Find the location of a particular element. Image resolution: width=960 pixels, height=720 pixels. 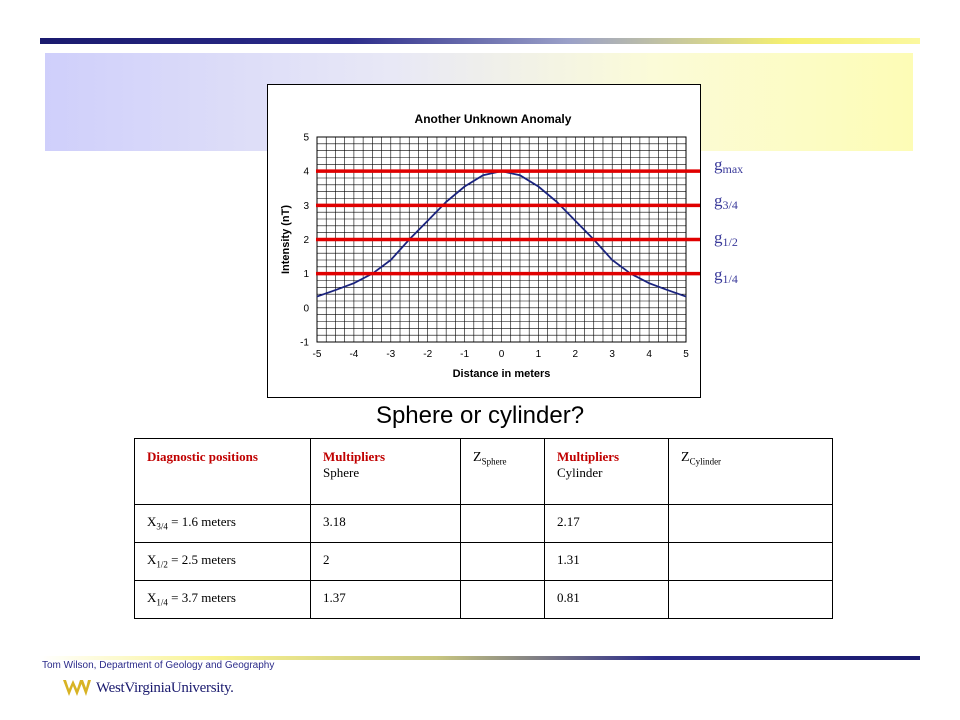

g-quarter-label: g1/4 is located at coordinates (726, 276).